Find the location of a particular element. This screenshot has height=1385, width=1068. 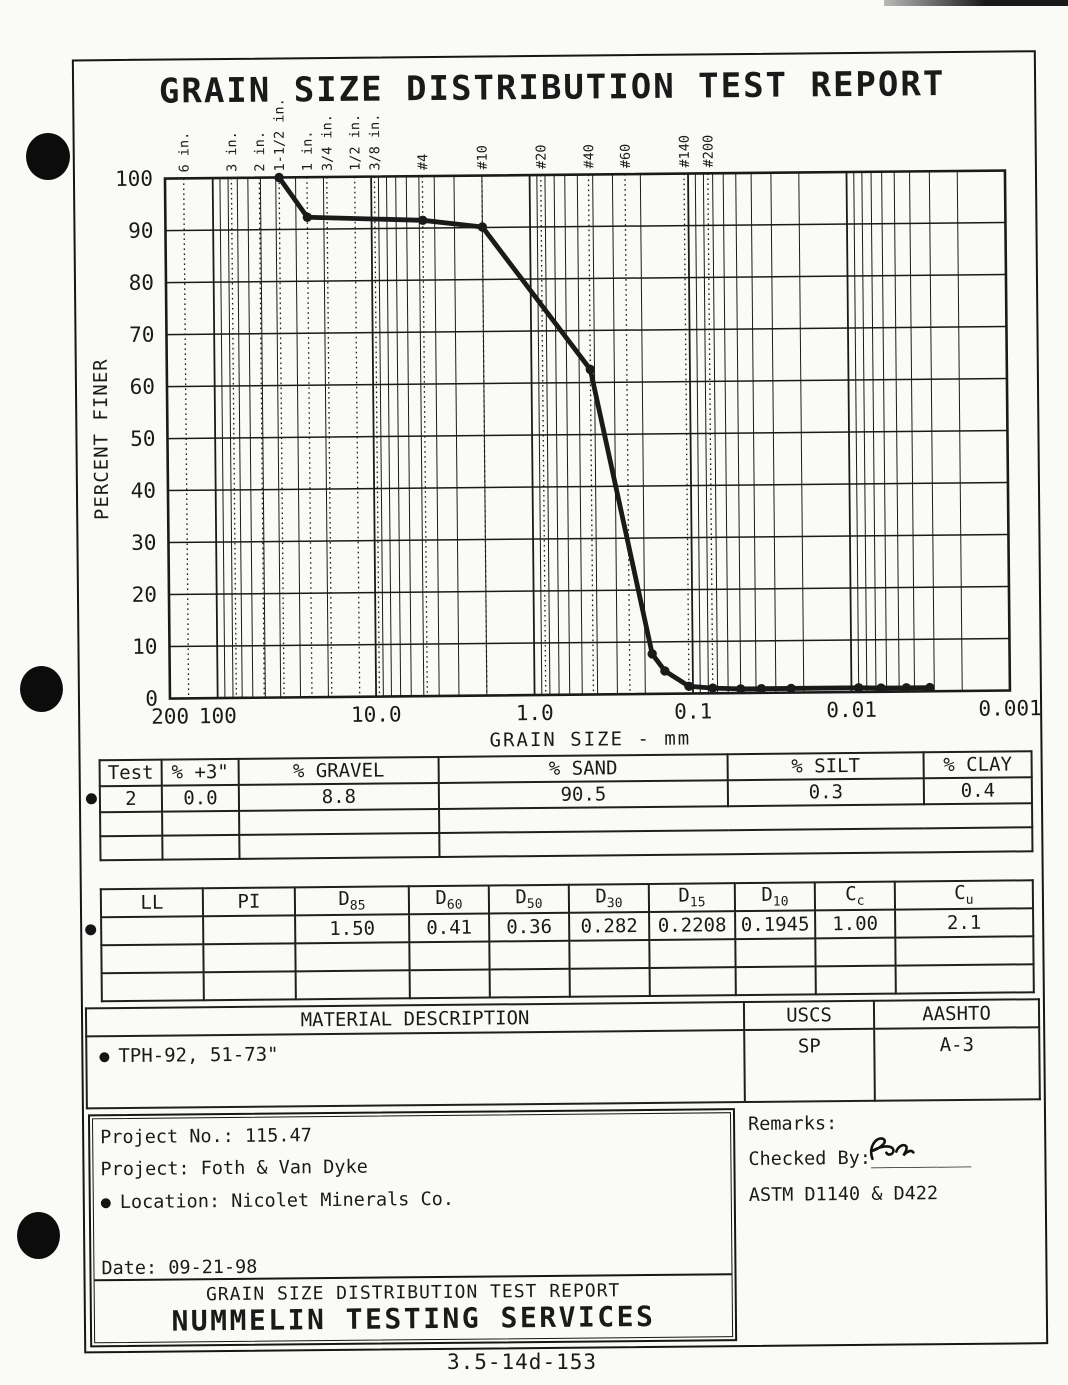

sieve-label: #20 is located at coordinates (541, 156).